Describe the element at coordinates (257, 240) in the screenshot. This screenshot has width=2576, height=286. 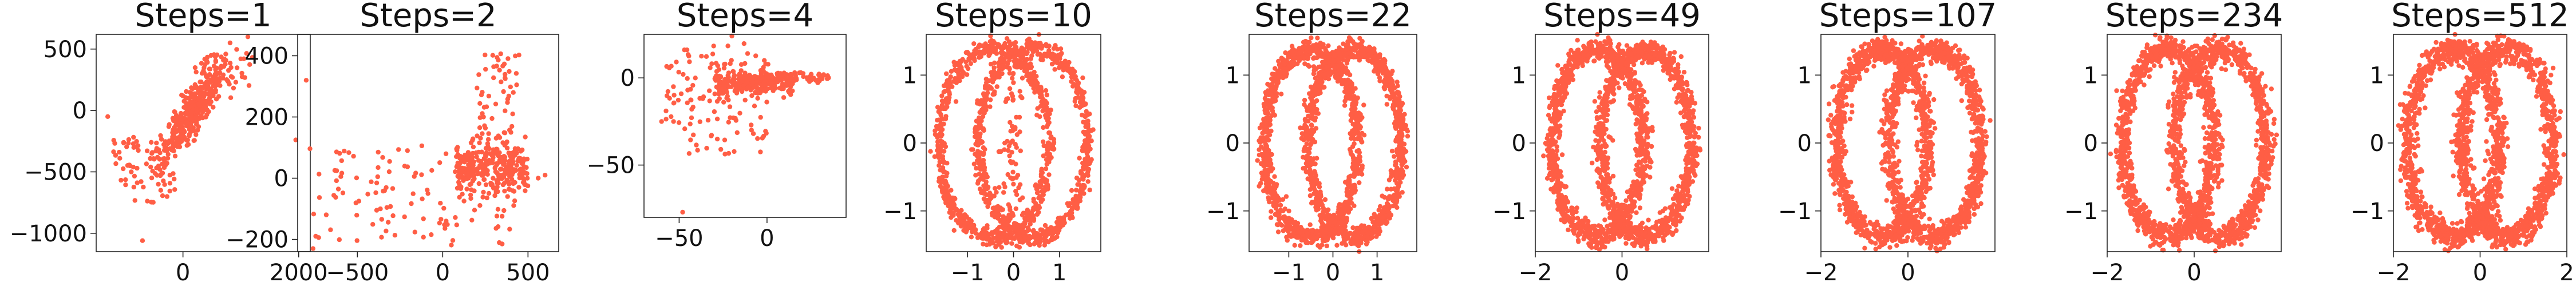
I see `y-tick-label: −200` at that location.